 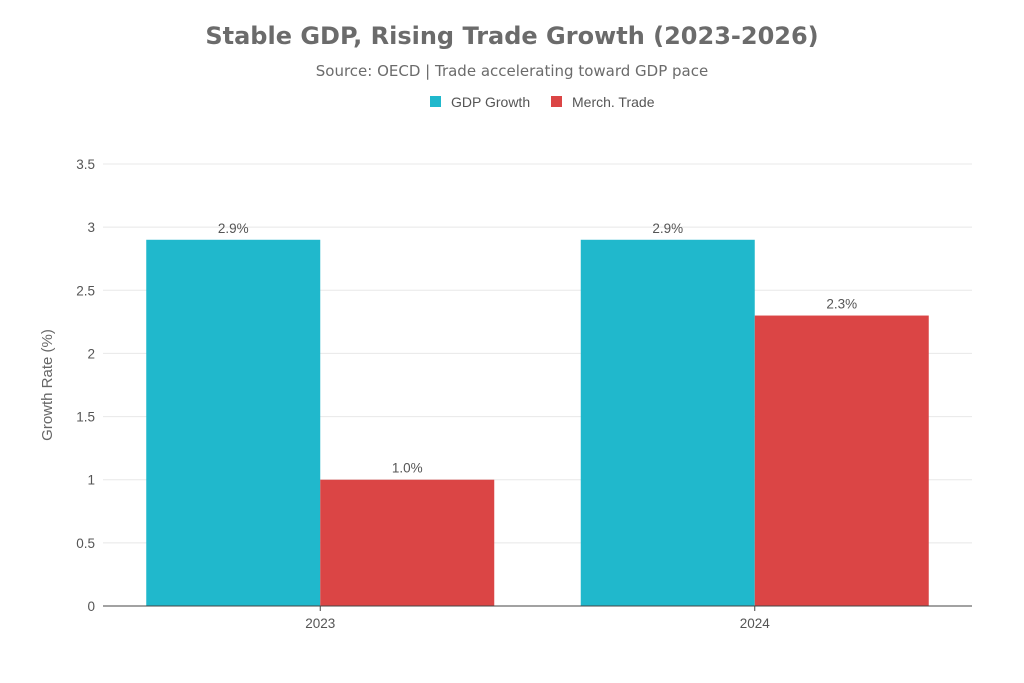 I want to click on x-axis-ticks: 2023 2024, so click(x=537, y=618).